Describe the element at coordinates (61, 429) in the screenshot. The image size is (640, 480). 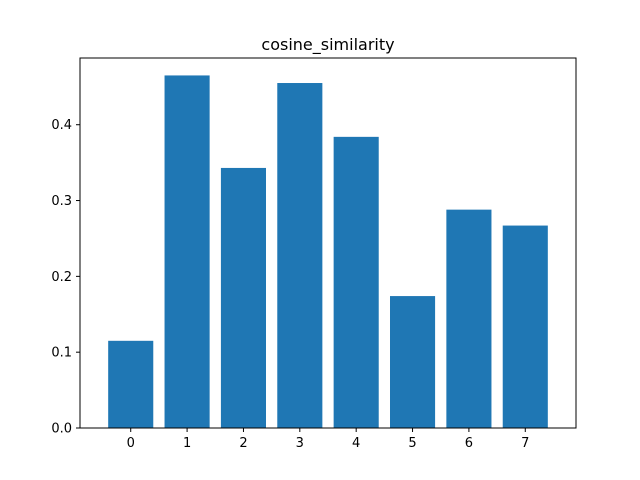
I see `y-tick-label: 0.0` at that location.